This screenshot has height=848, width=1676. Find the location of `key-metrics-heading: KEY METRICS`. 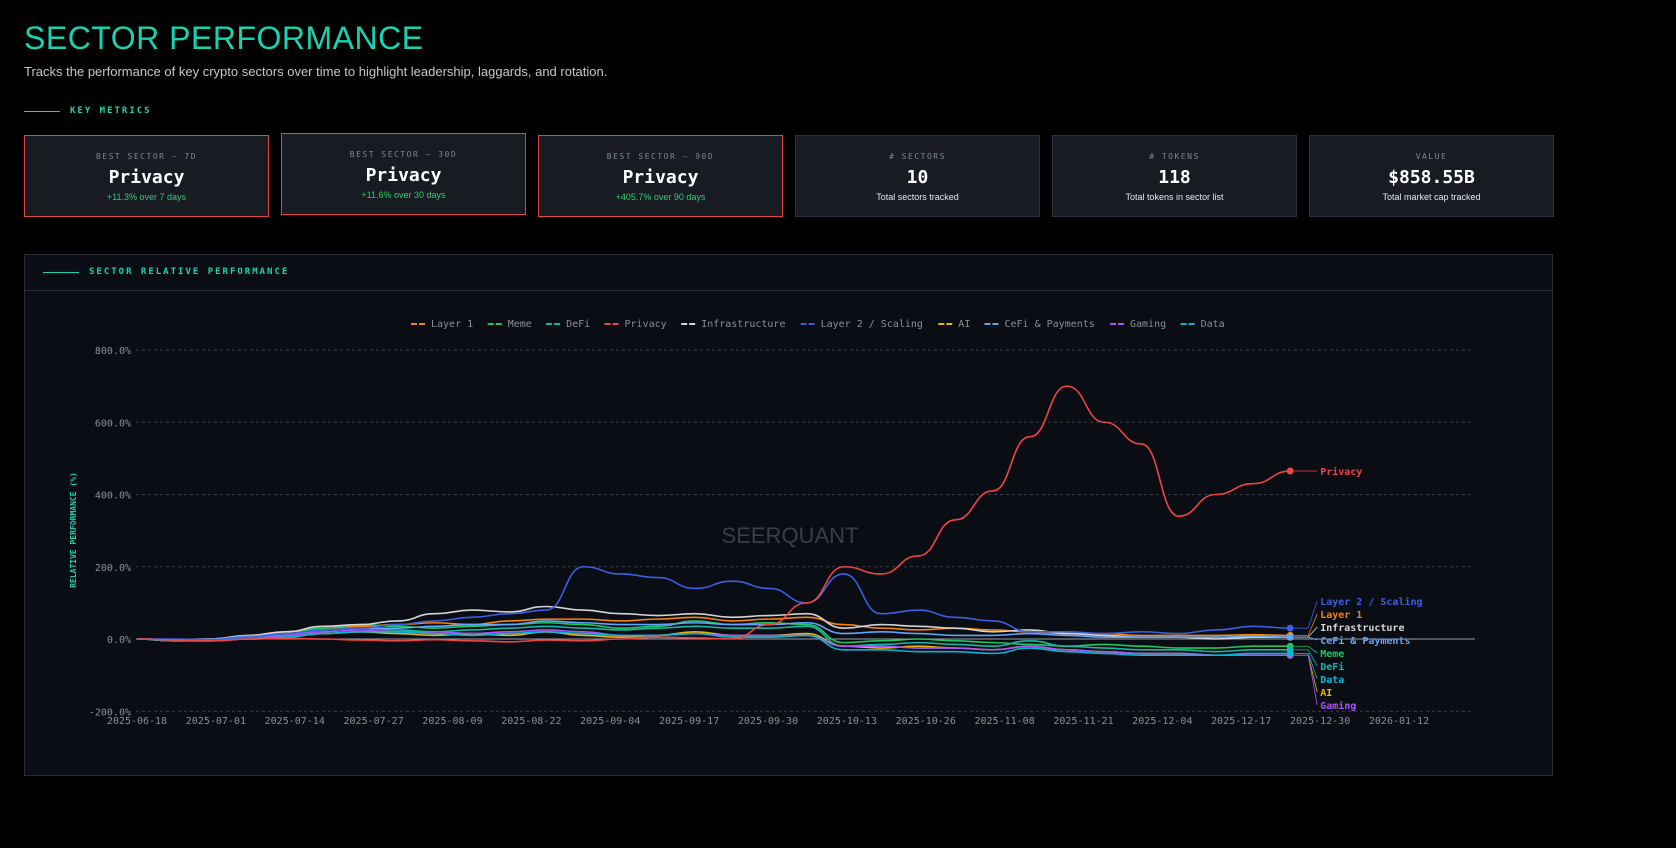

key-metrics-heading: KEY METRICS is located at coordinates (88, 111).